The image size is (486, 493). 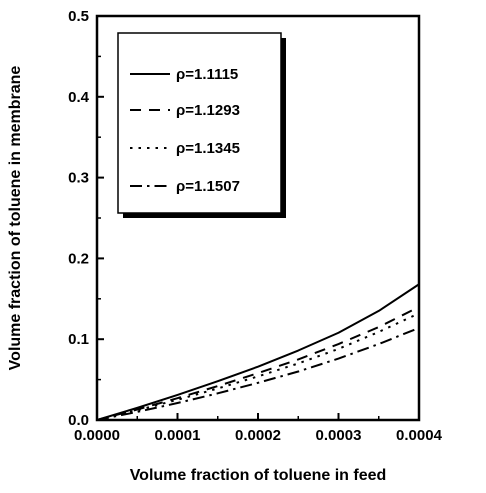 I want to click on x-axis-ticks: 0.0000 0.0001 0.0002 0.0003 0.0004, so click(x=258, y=428).